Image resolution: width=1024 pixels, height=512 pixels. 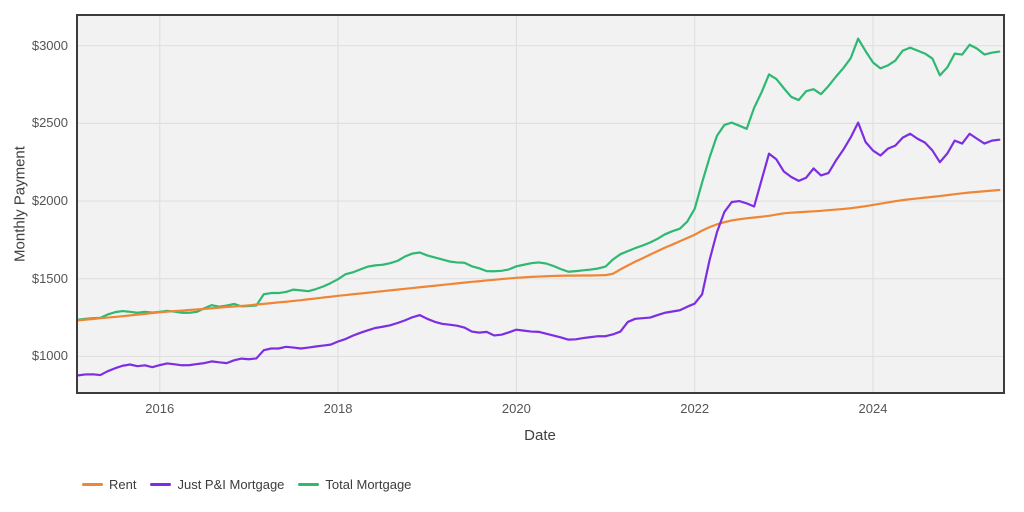 I want to click on legend-item-rent: Rent, so click(x=109, y=484).